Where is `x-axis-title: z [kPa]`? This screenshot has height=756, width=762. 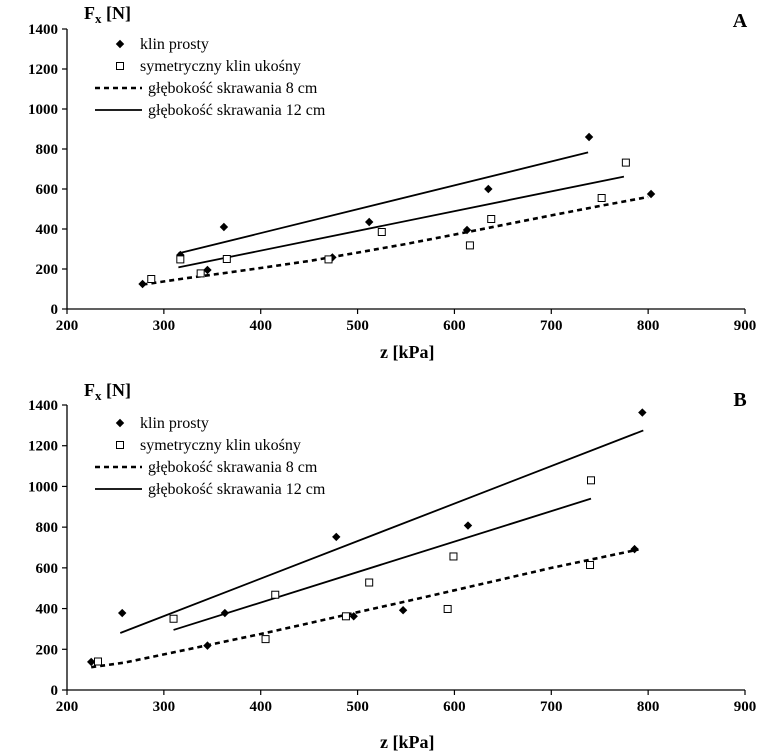 x-axis-title: z [kPa] is located at coordinates (407, 352).